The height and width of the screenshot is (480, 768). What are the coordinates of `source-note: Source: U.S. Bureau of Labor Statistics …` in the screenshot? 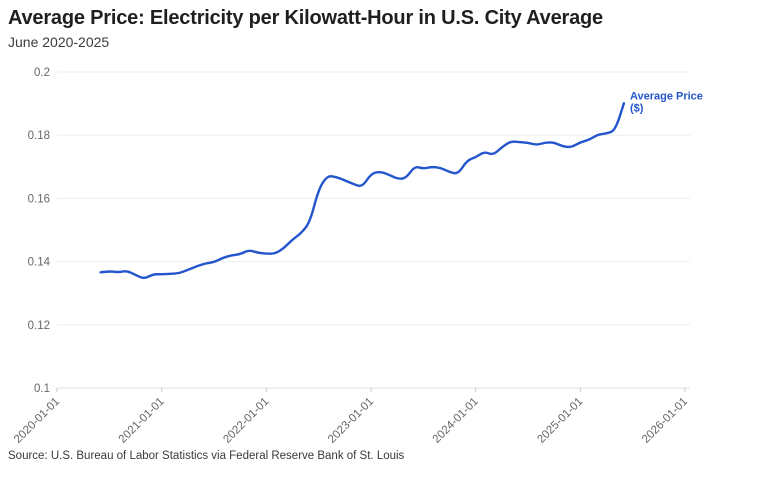 It's located at (206, 456).